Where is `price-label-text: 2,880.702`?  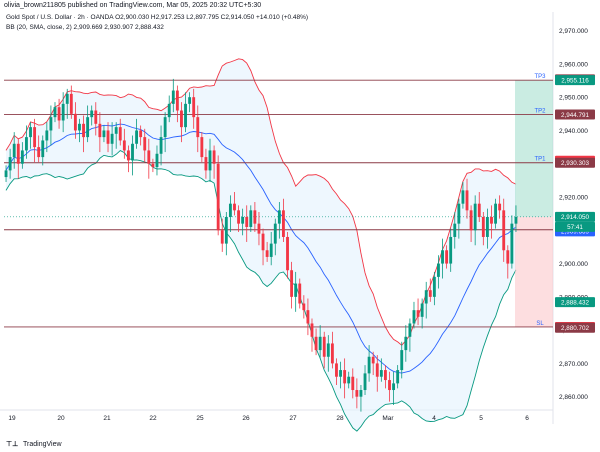
price-label-text: 2,880.702 is located at coordinates (575, 328).